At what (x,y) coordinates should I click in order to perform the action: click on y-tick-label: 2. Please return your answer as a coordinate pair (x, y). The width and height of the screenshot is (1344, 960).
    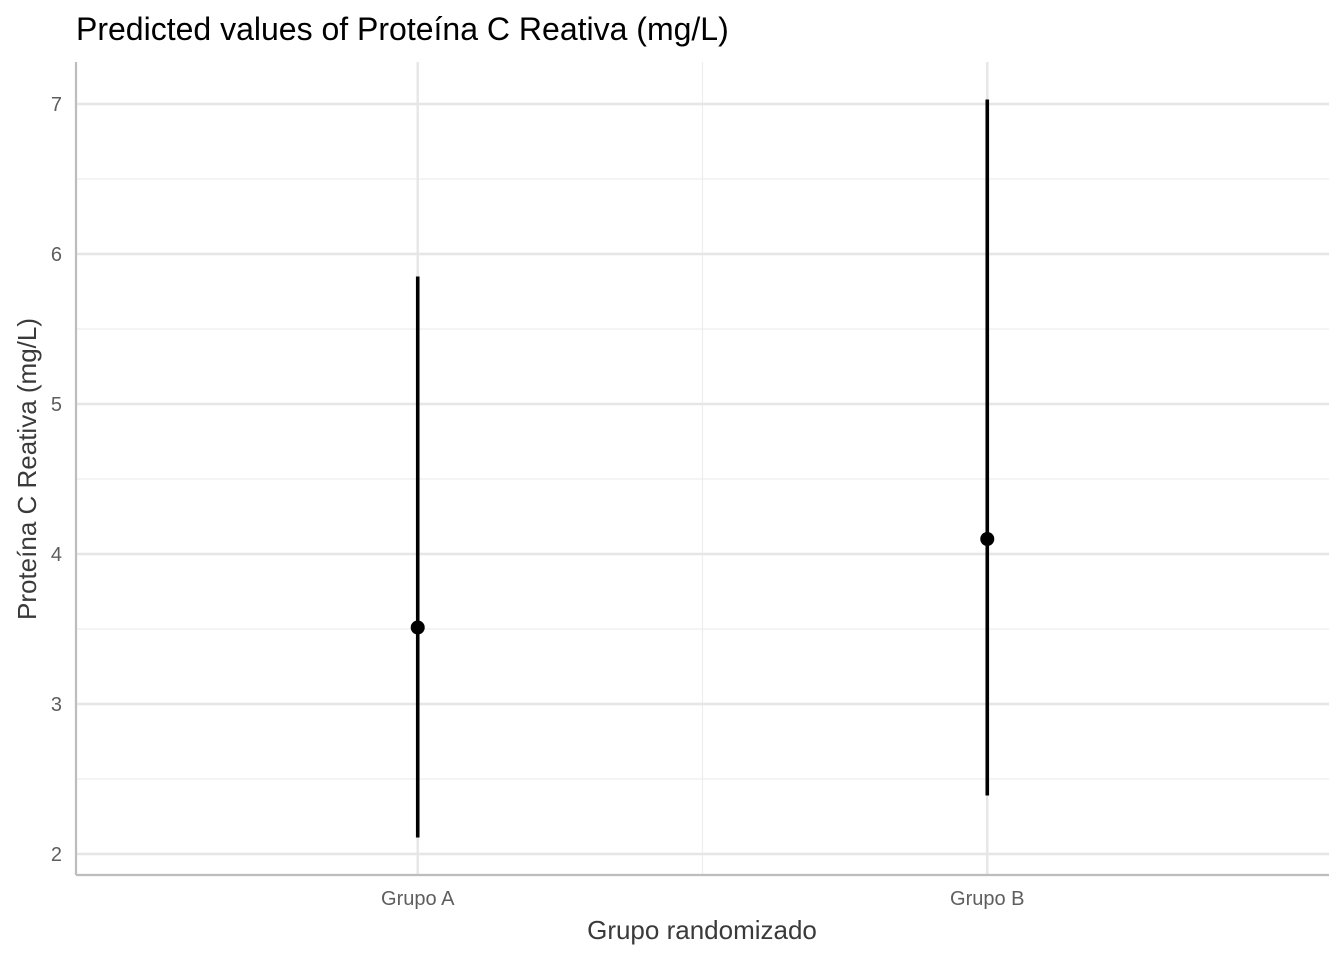
    Looking at the image, I should click on (56, 855).